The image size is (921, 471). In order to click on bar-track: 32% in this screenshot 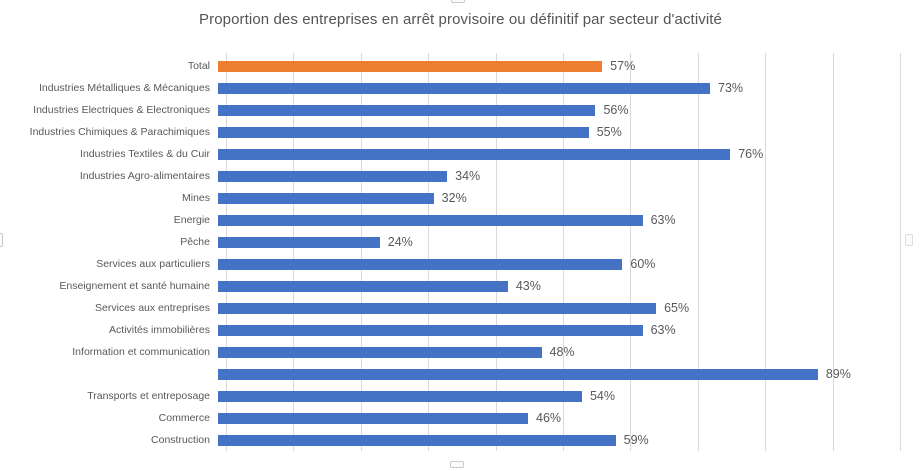, I will do `click(569, 198)`.